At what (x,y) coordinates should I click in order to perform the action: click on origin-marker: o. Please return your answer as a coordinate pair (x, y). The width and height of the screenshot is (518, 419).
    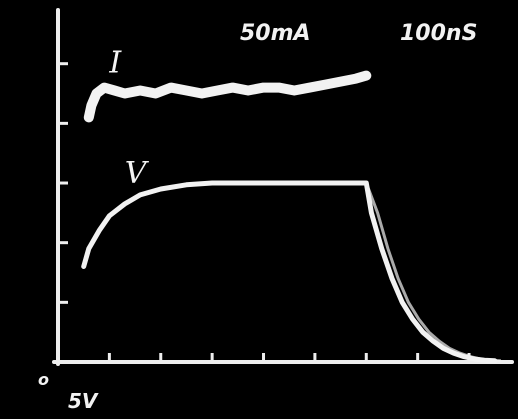
    Looking at the image, I should click on (43, 379).